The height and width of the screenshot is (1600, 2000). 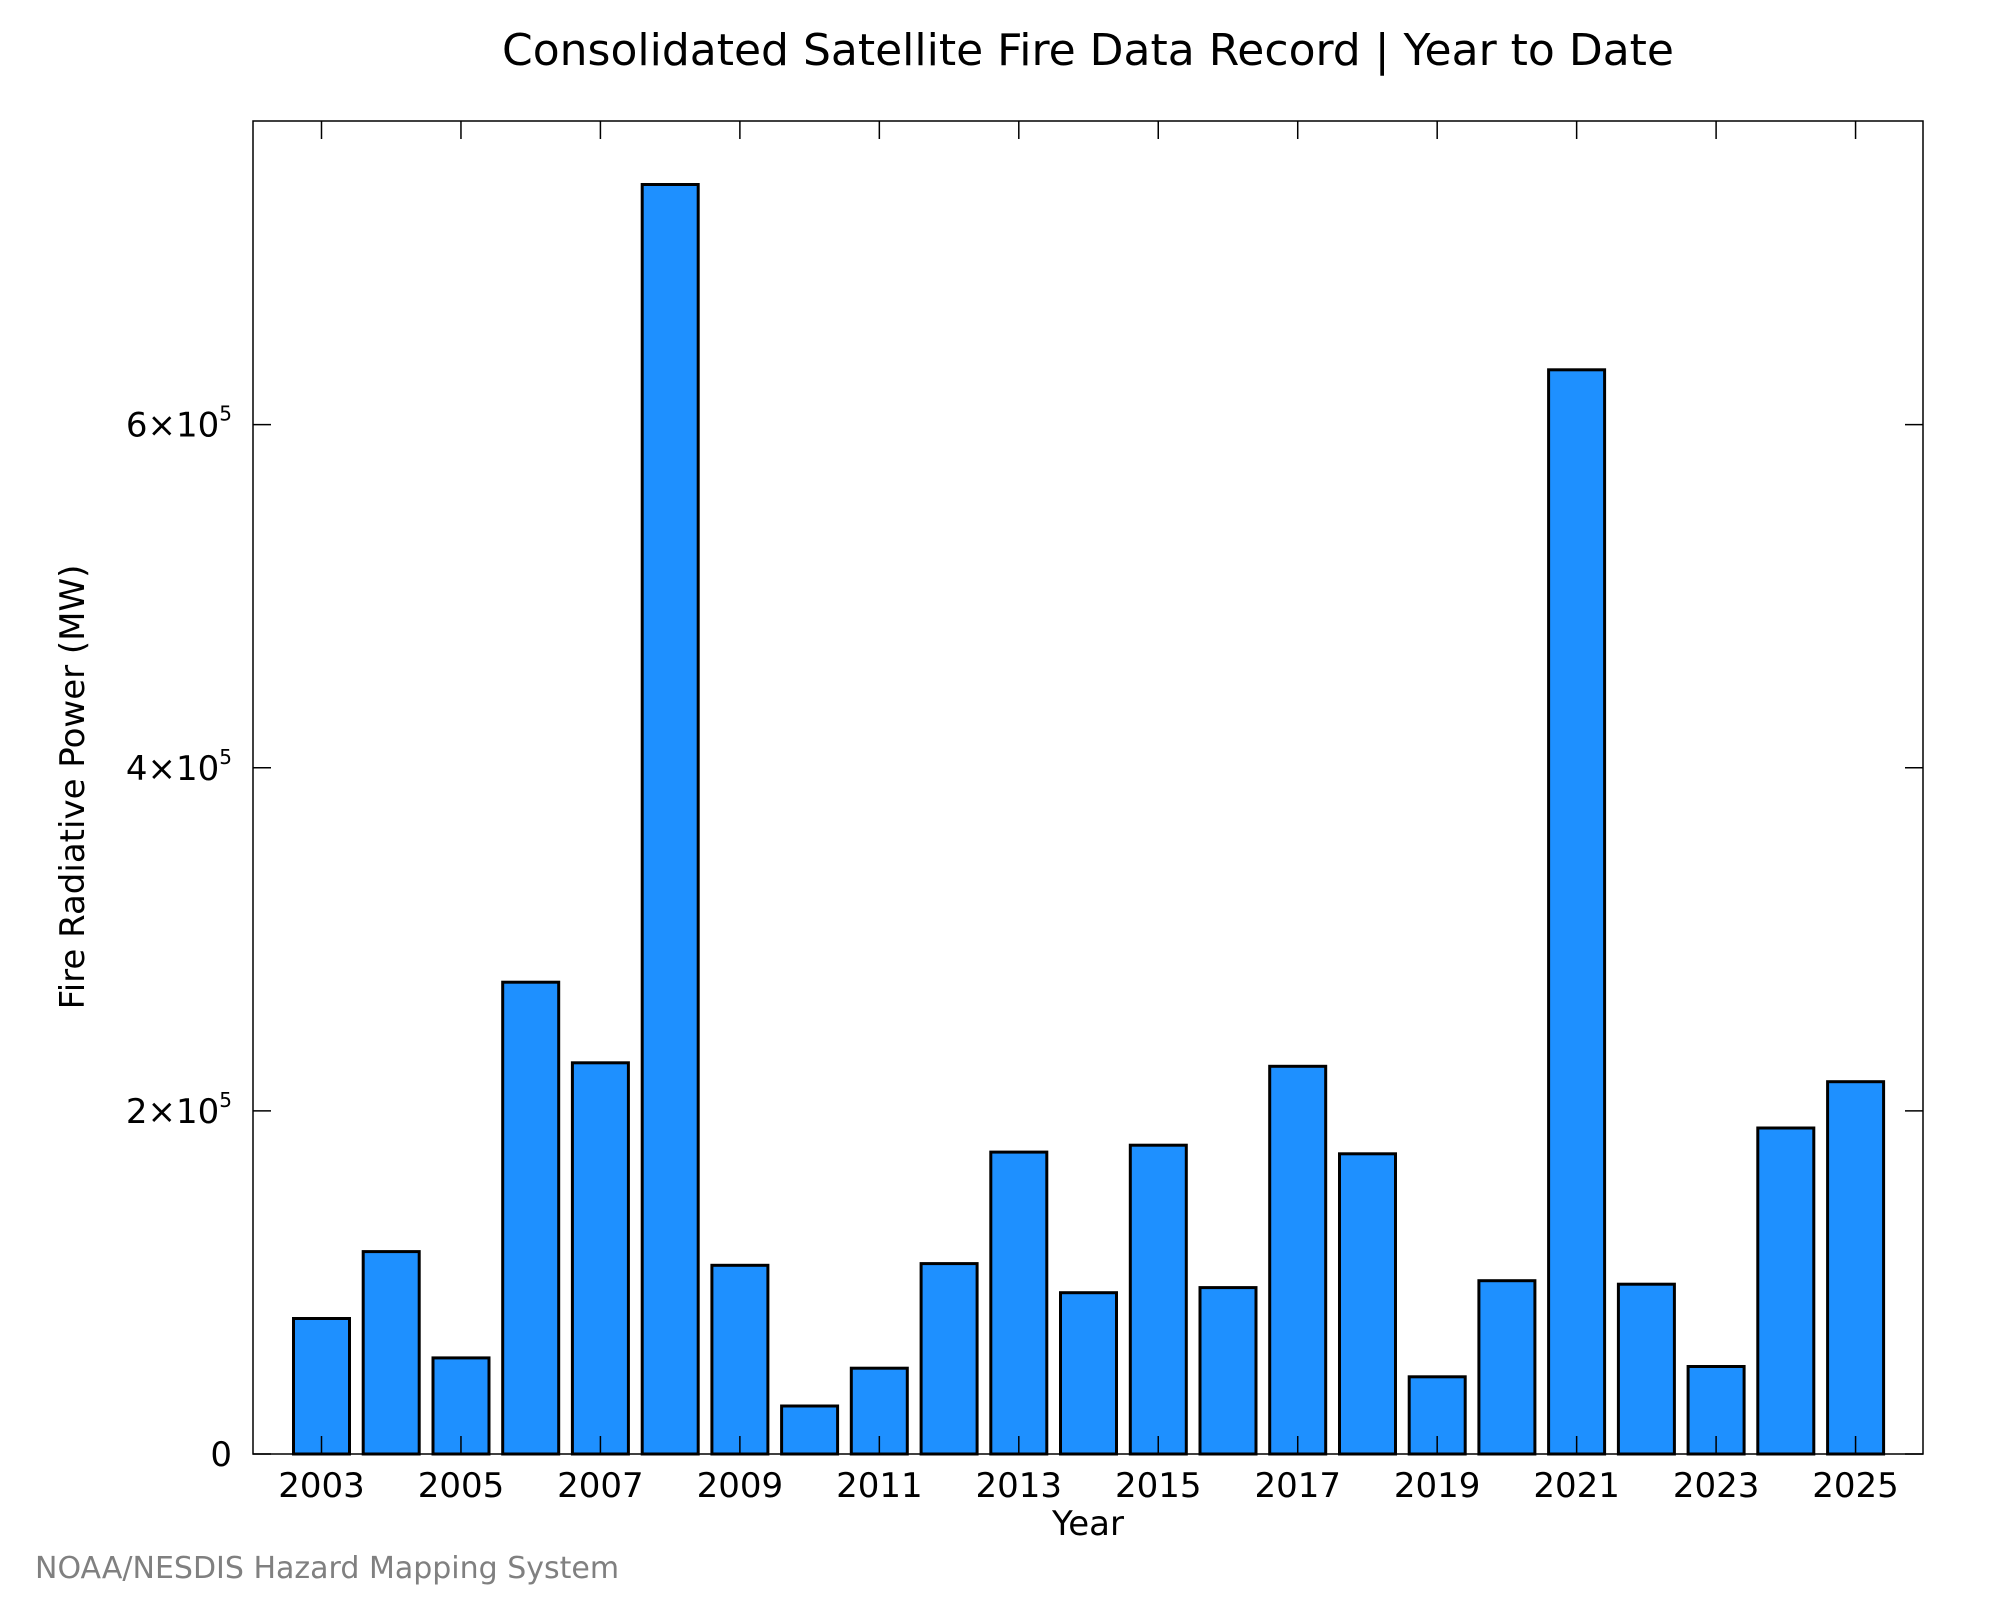 What do you see at coordinates (327, 1568) in the screenshot?
I see `credit-text: NOAA/NESDIS Hazard Mapping System` at bounding box center [327, 1568].